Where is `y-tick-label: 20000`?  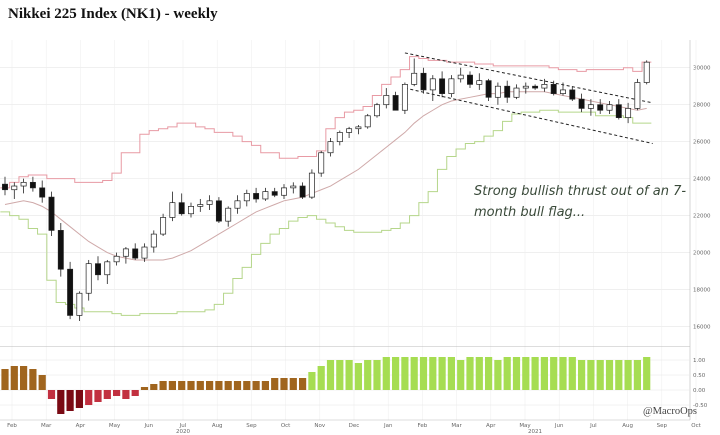 y-tick-label: 20000 is located at coordinates (702, 254).